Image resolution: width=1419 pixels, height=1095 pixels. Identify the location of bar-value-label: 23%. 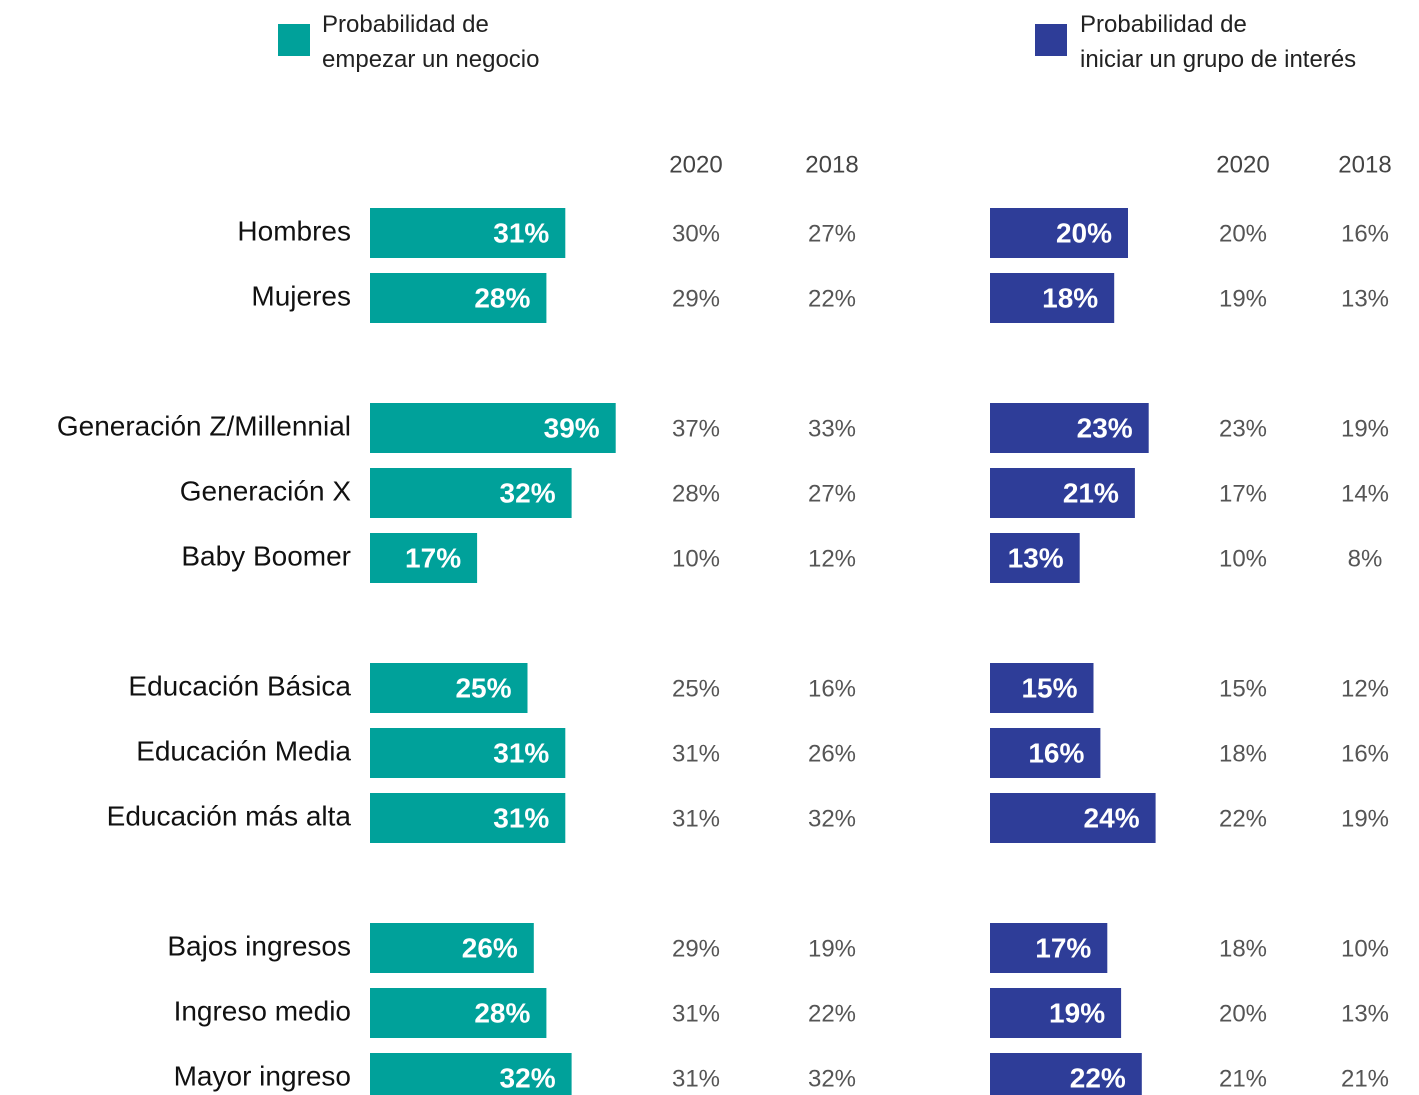
(1105, 427).